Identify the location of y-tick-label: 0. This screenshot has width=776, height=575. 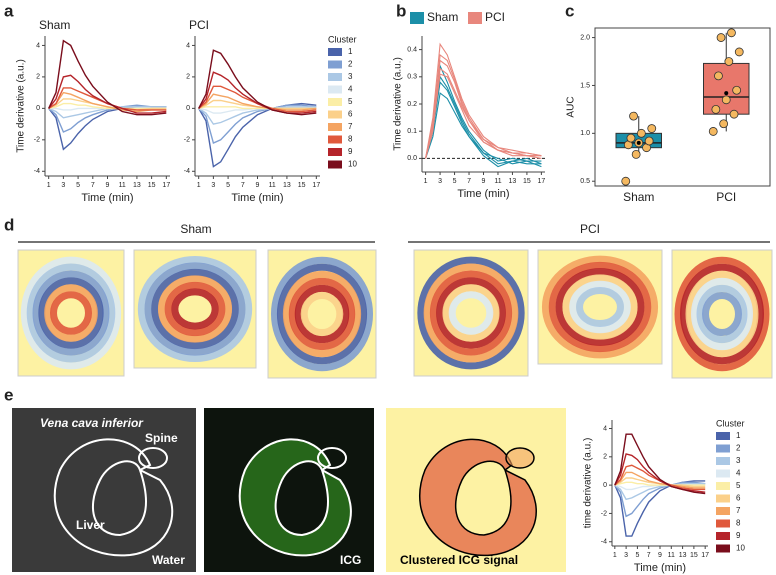
(38, 108).